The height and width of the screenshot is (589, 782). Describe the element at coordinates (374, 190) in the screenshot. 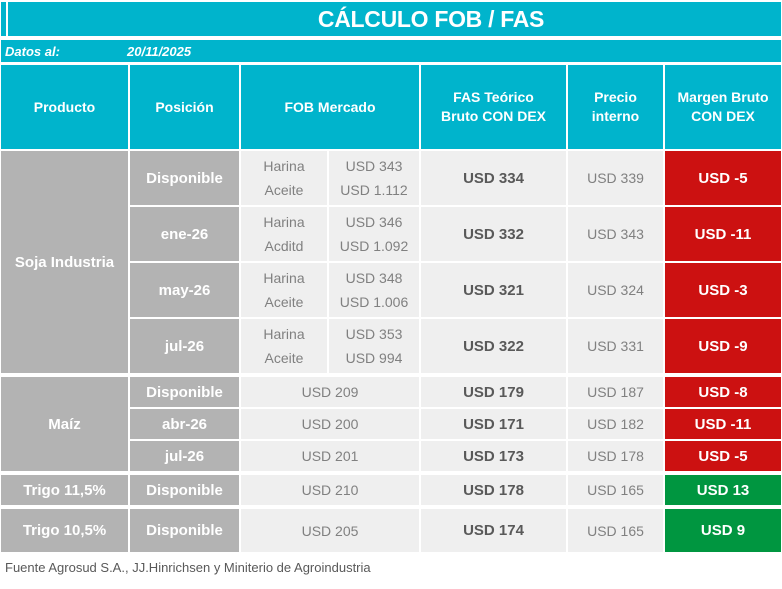

I see `fob-value: USD 1.112` at that location.